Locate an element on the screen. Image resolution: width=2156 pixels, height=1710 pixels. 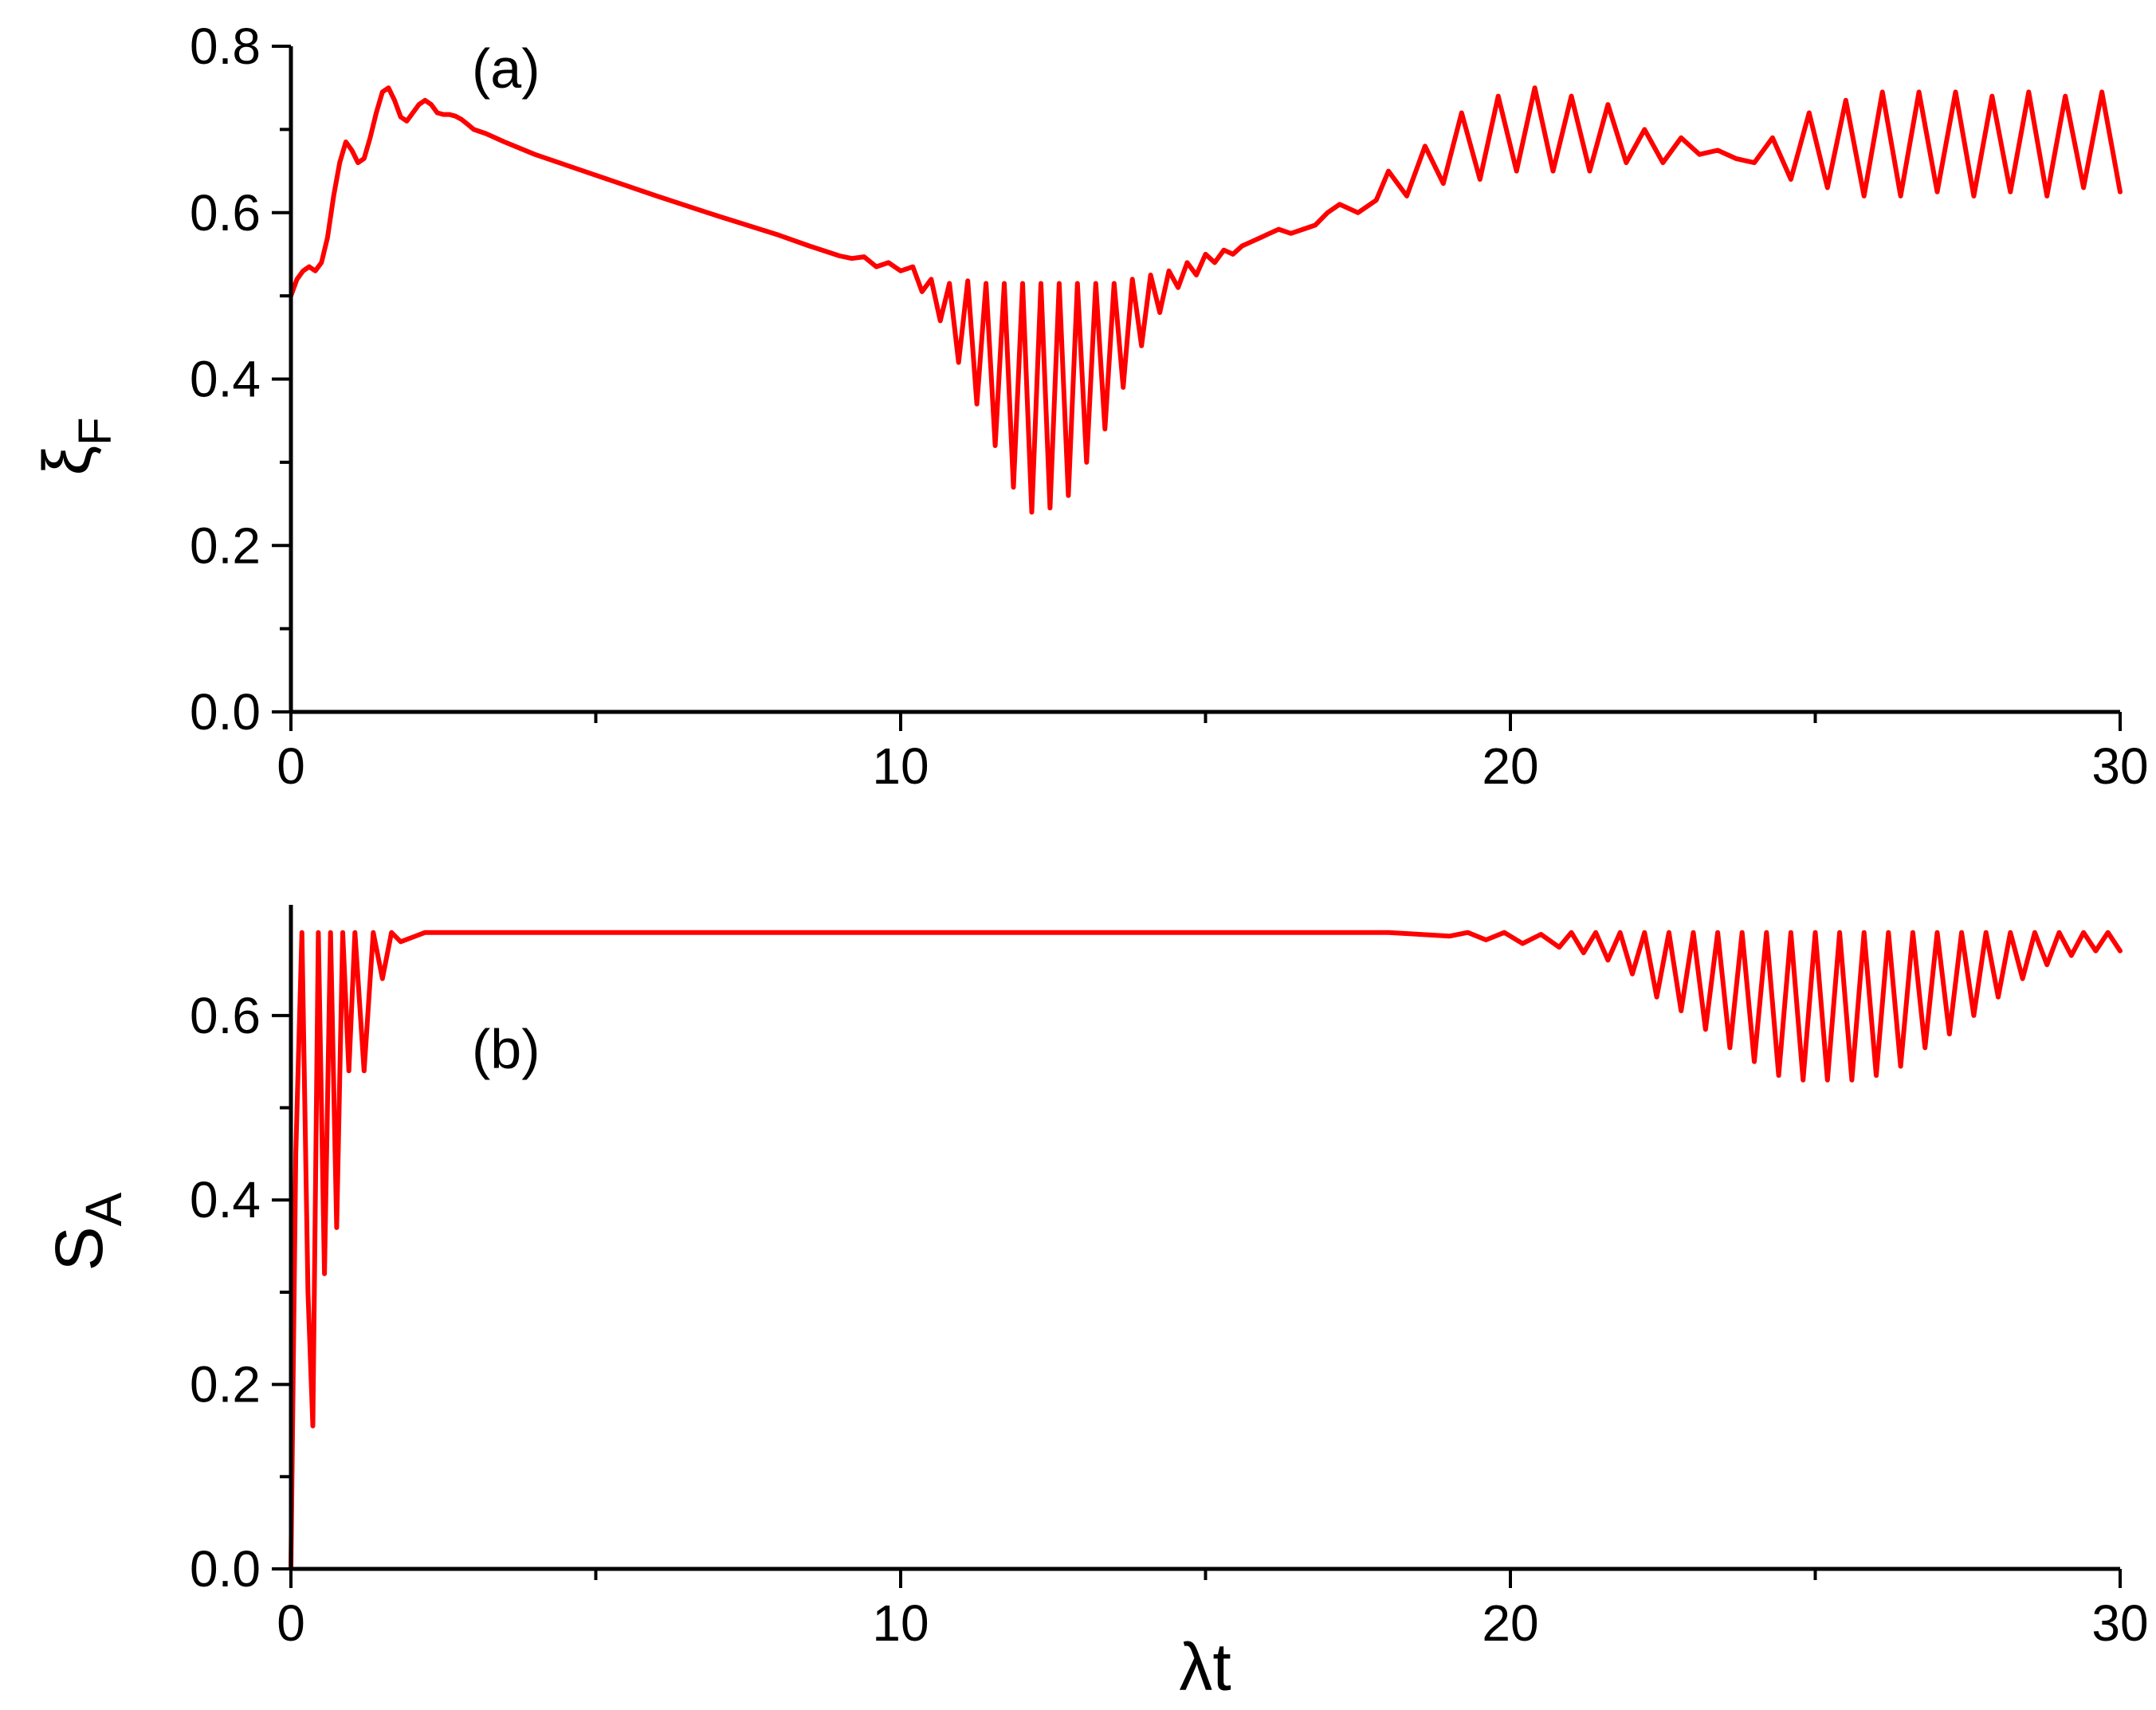
panel-a-label: (a) is located at coordinates (506, 68).